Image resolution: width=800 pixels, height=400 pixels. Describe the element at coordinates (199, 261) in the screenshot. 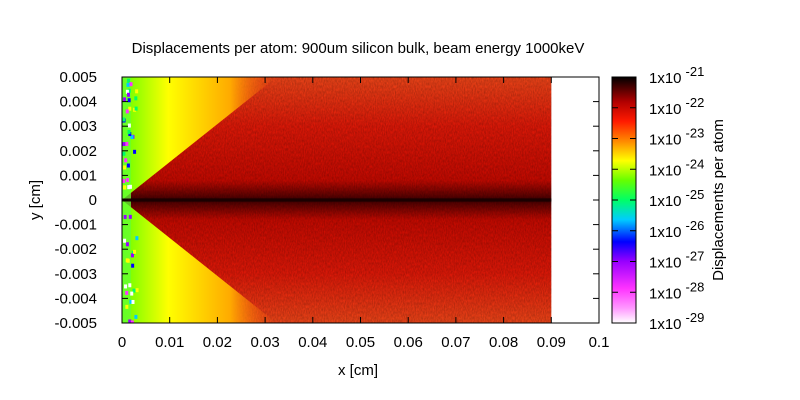

I see `low-dose-region-bottom` at that location.